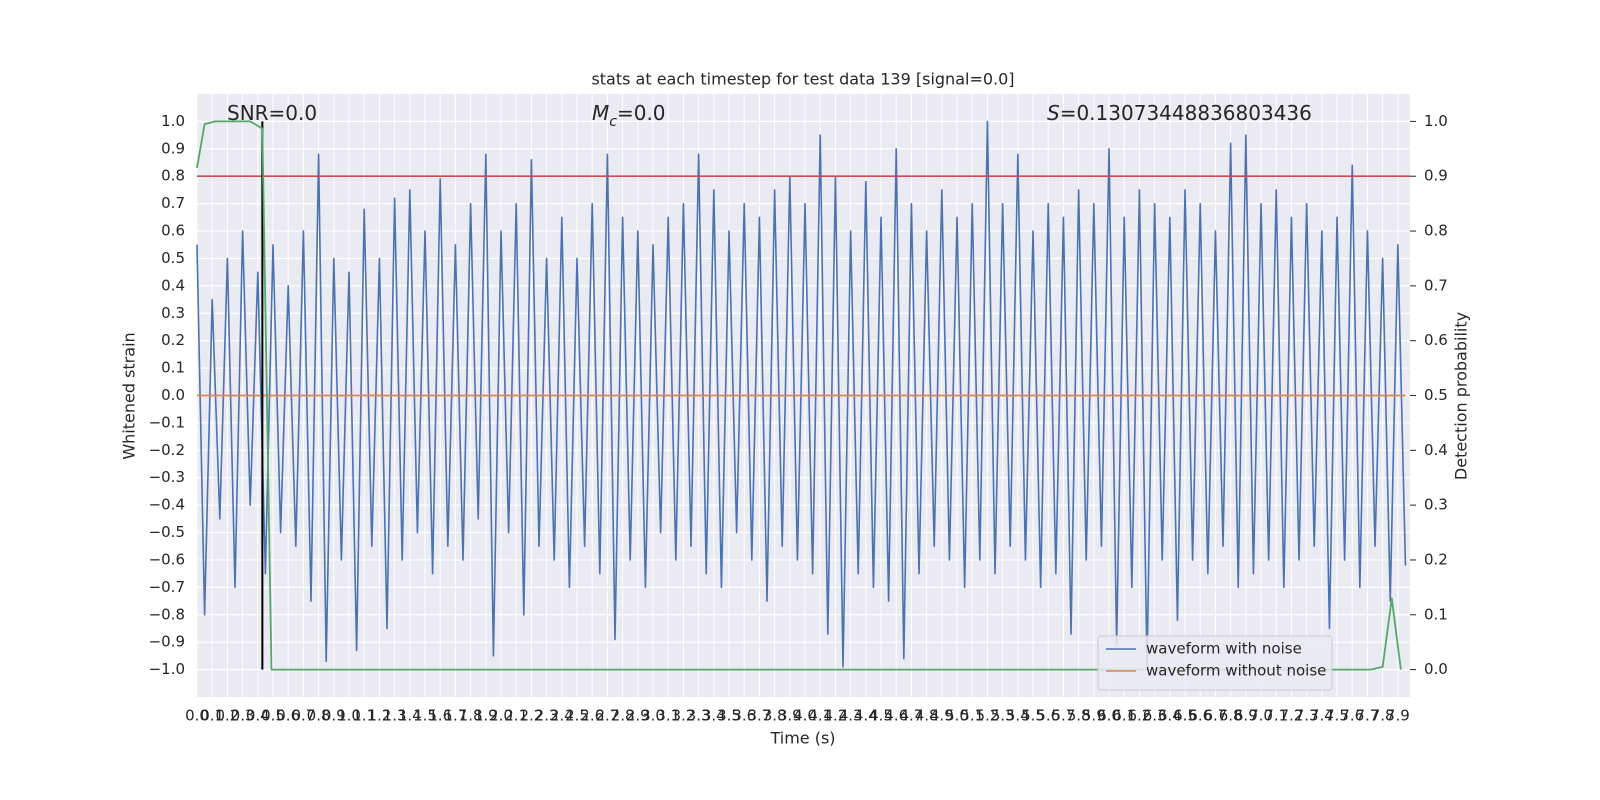  I want to click on x-tick-label: 7.4, so click(1322, 716).